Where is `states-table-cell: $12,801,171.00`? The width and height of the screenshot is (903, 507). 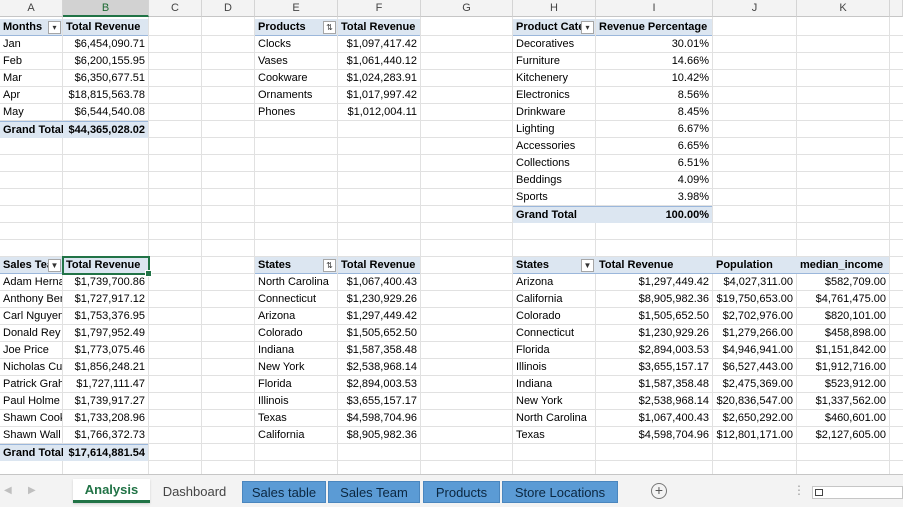 states-table-cell: $12,801,171.00 is located at coordinates (754, 435).